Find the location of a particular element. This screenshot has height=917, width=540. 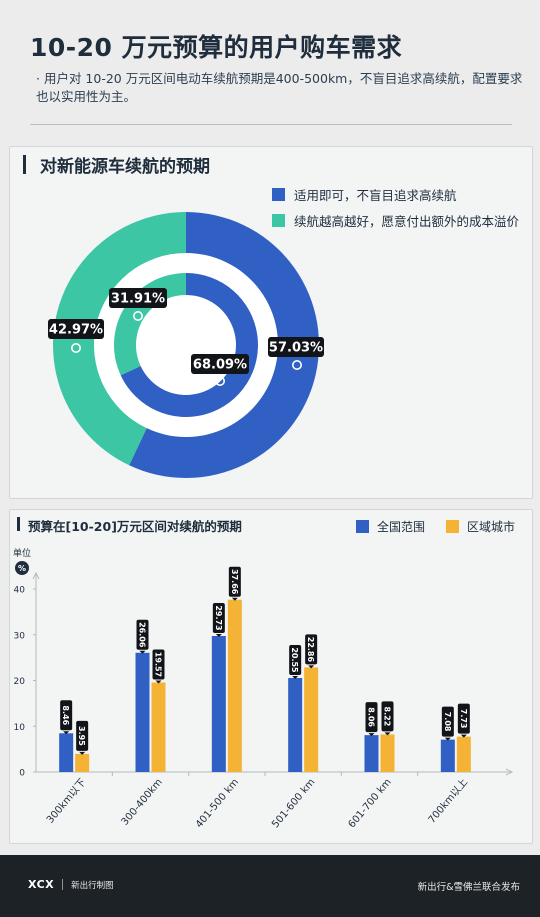

donut-card-title-marker is located at coordinates (24, 164).